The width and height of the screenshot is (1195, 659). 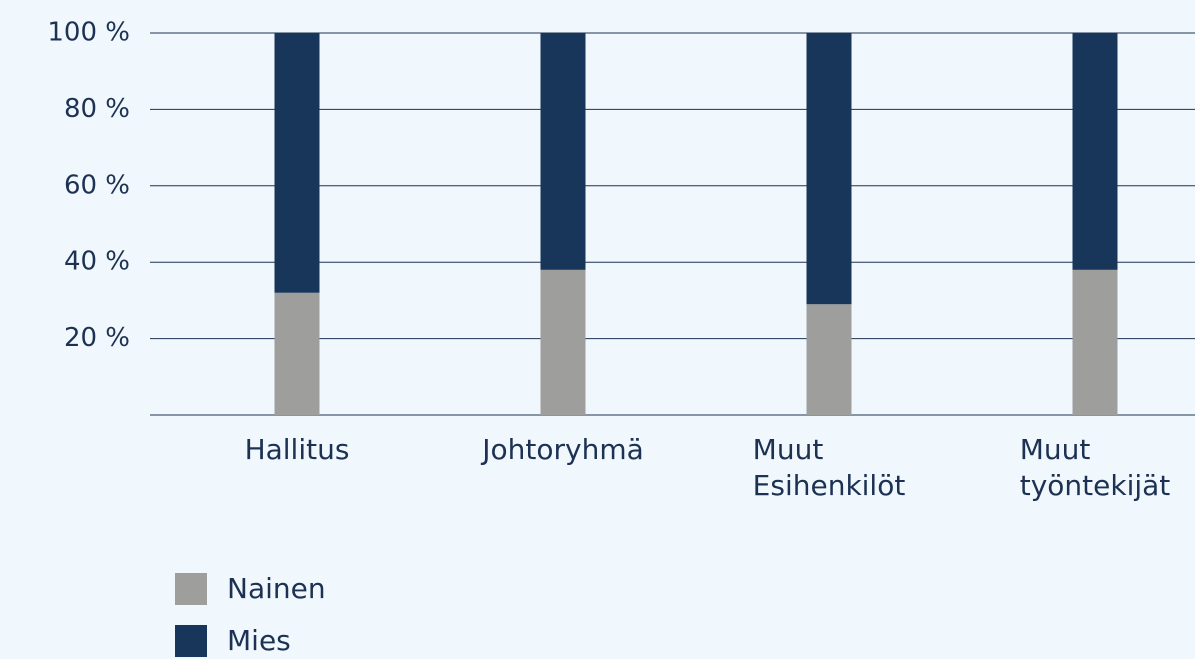 I want to click on y-tick-label: 80 %, so click(x=97, y=109).